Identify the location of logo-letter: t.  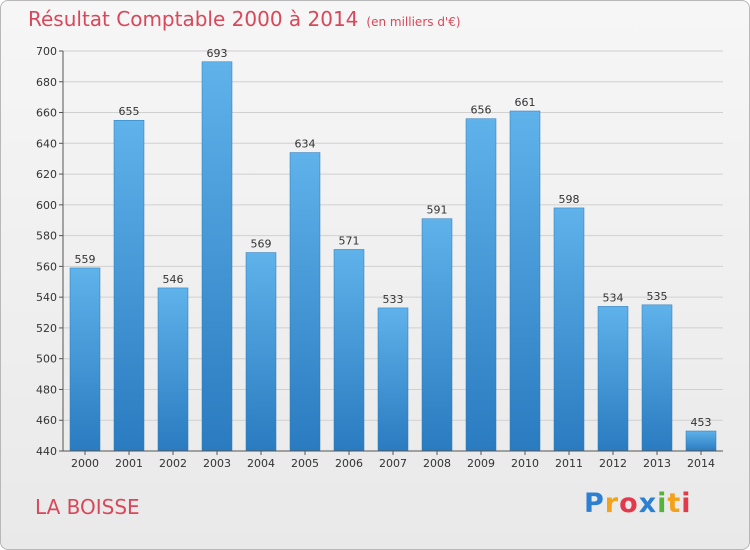
(674, 503).